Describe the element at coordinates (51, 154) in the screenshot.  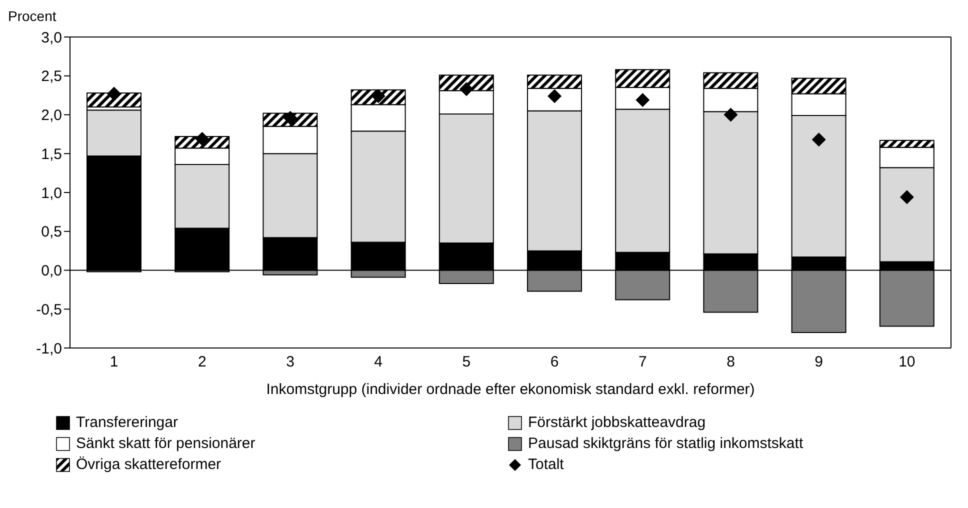
I see `y-tick-label: 1,5` at that location.